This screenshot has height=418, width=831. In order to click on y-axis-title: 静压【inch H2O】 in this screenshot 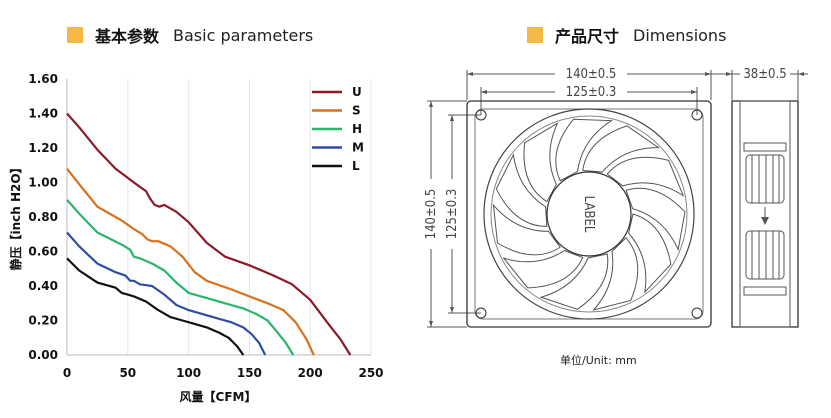, I will do `click(15, 215)`.